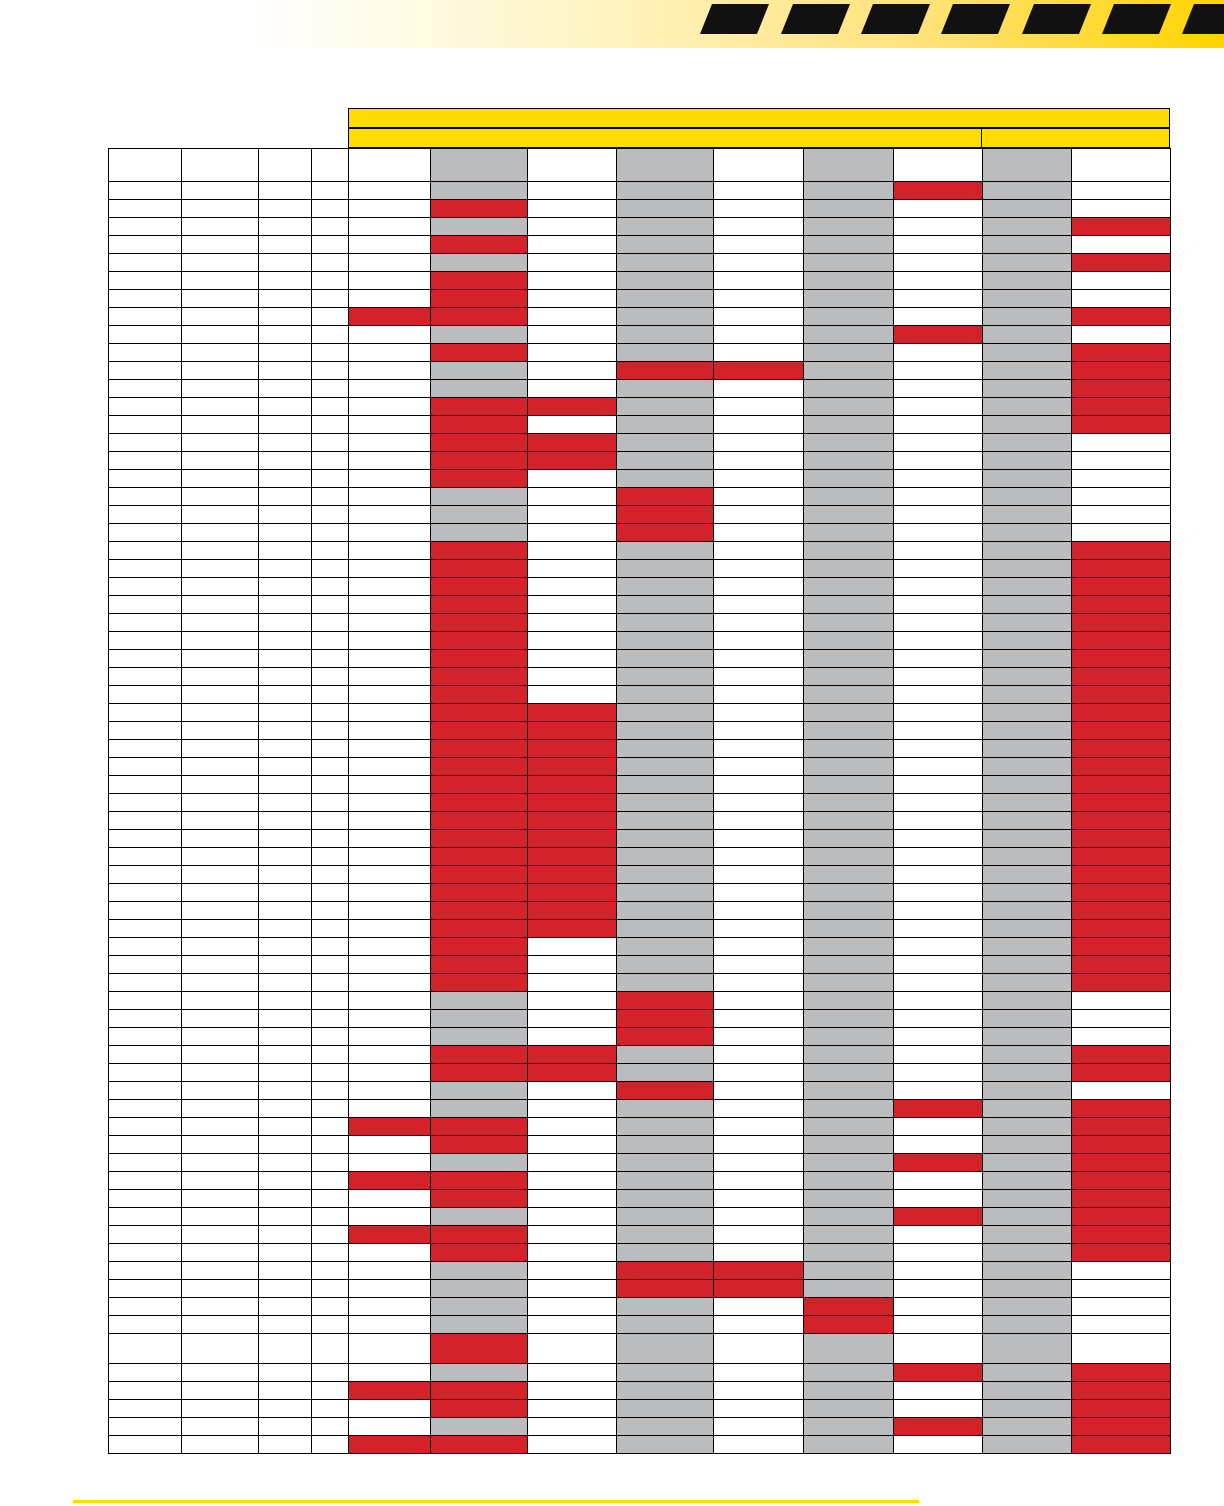 The height and width of the screenshot is (1506, 1224). Describe the element at coordinates (1026, 800) in the screenshot. I see `shaded-column` at that location.